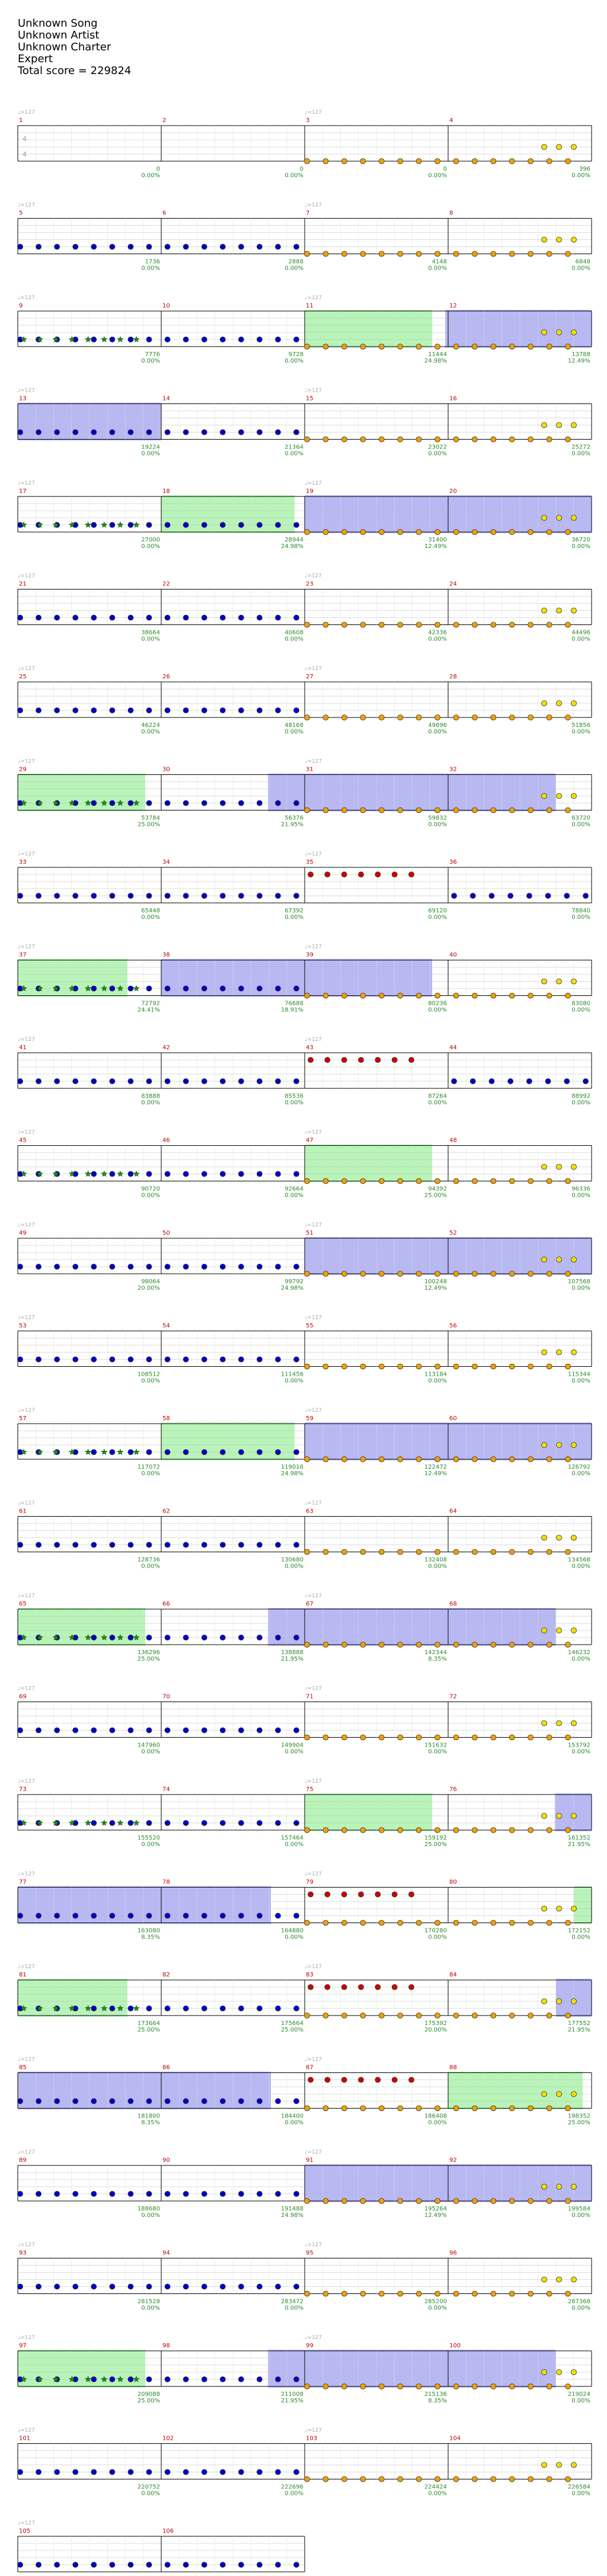  Describe the element at coordinates (292, 1745) in the screenshot. I see `measure-score: 149904` at that location.